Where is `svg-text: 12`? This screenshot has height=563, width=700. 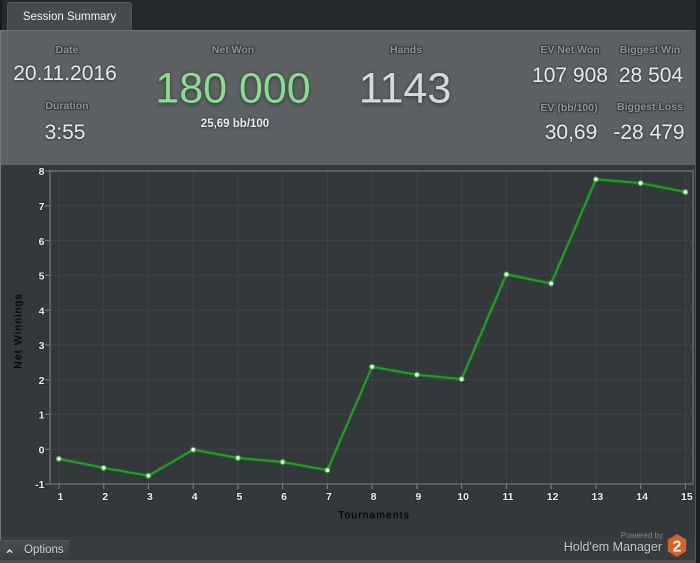 svg-text: 12 is located at coordinates (553, 497).